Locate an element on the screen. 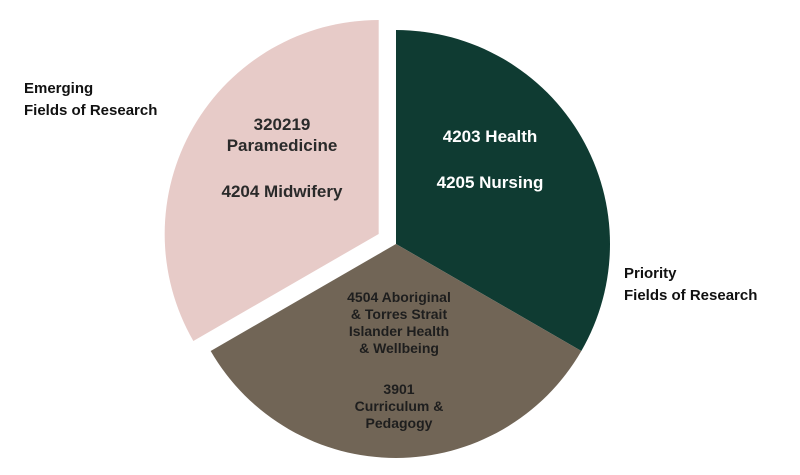 The width and height of the screenshot is (800, 475). slice-label-curriculum-line-2: Curriculum & is located at coordinates (399, 406).